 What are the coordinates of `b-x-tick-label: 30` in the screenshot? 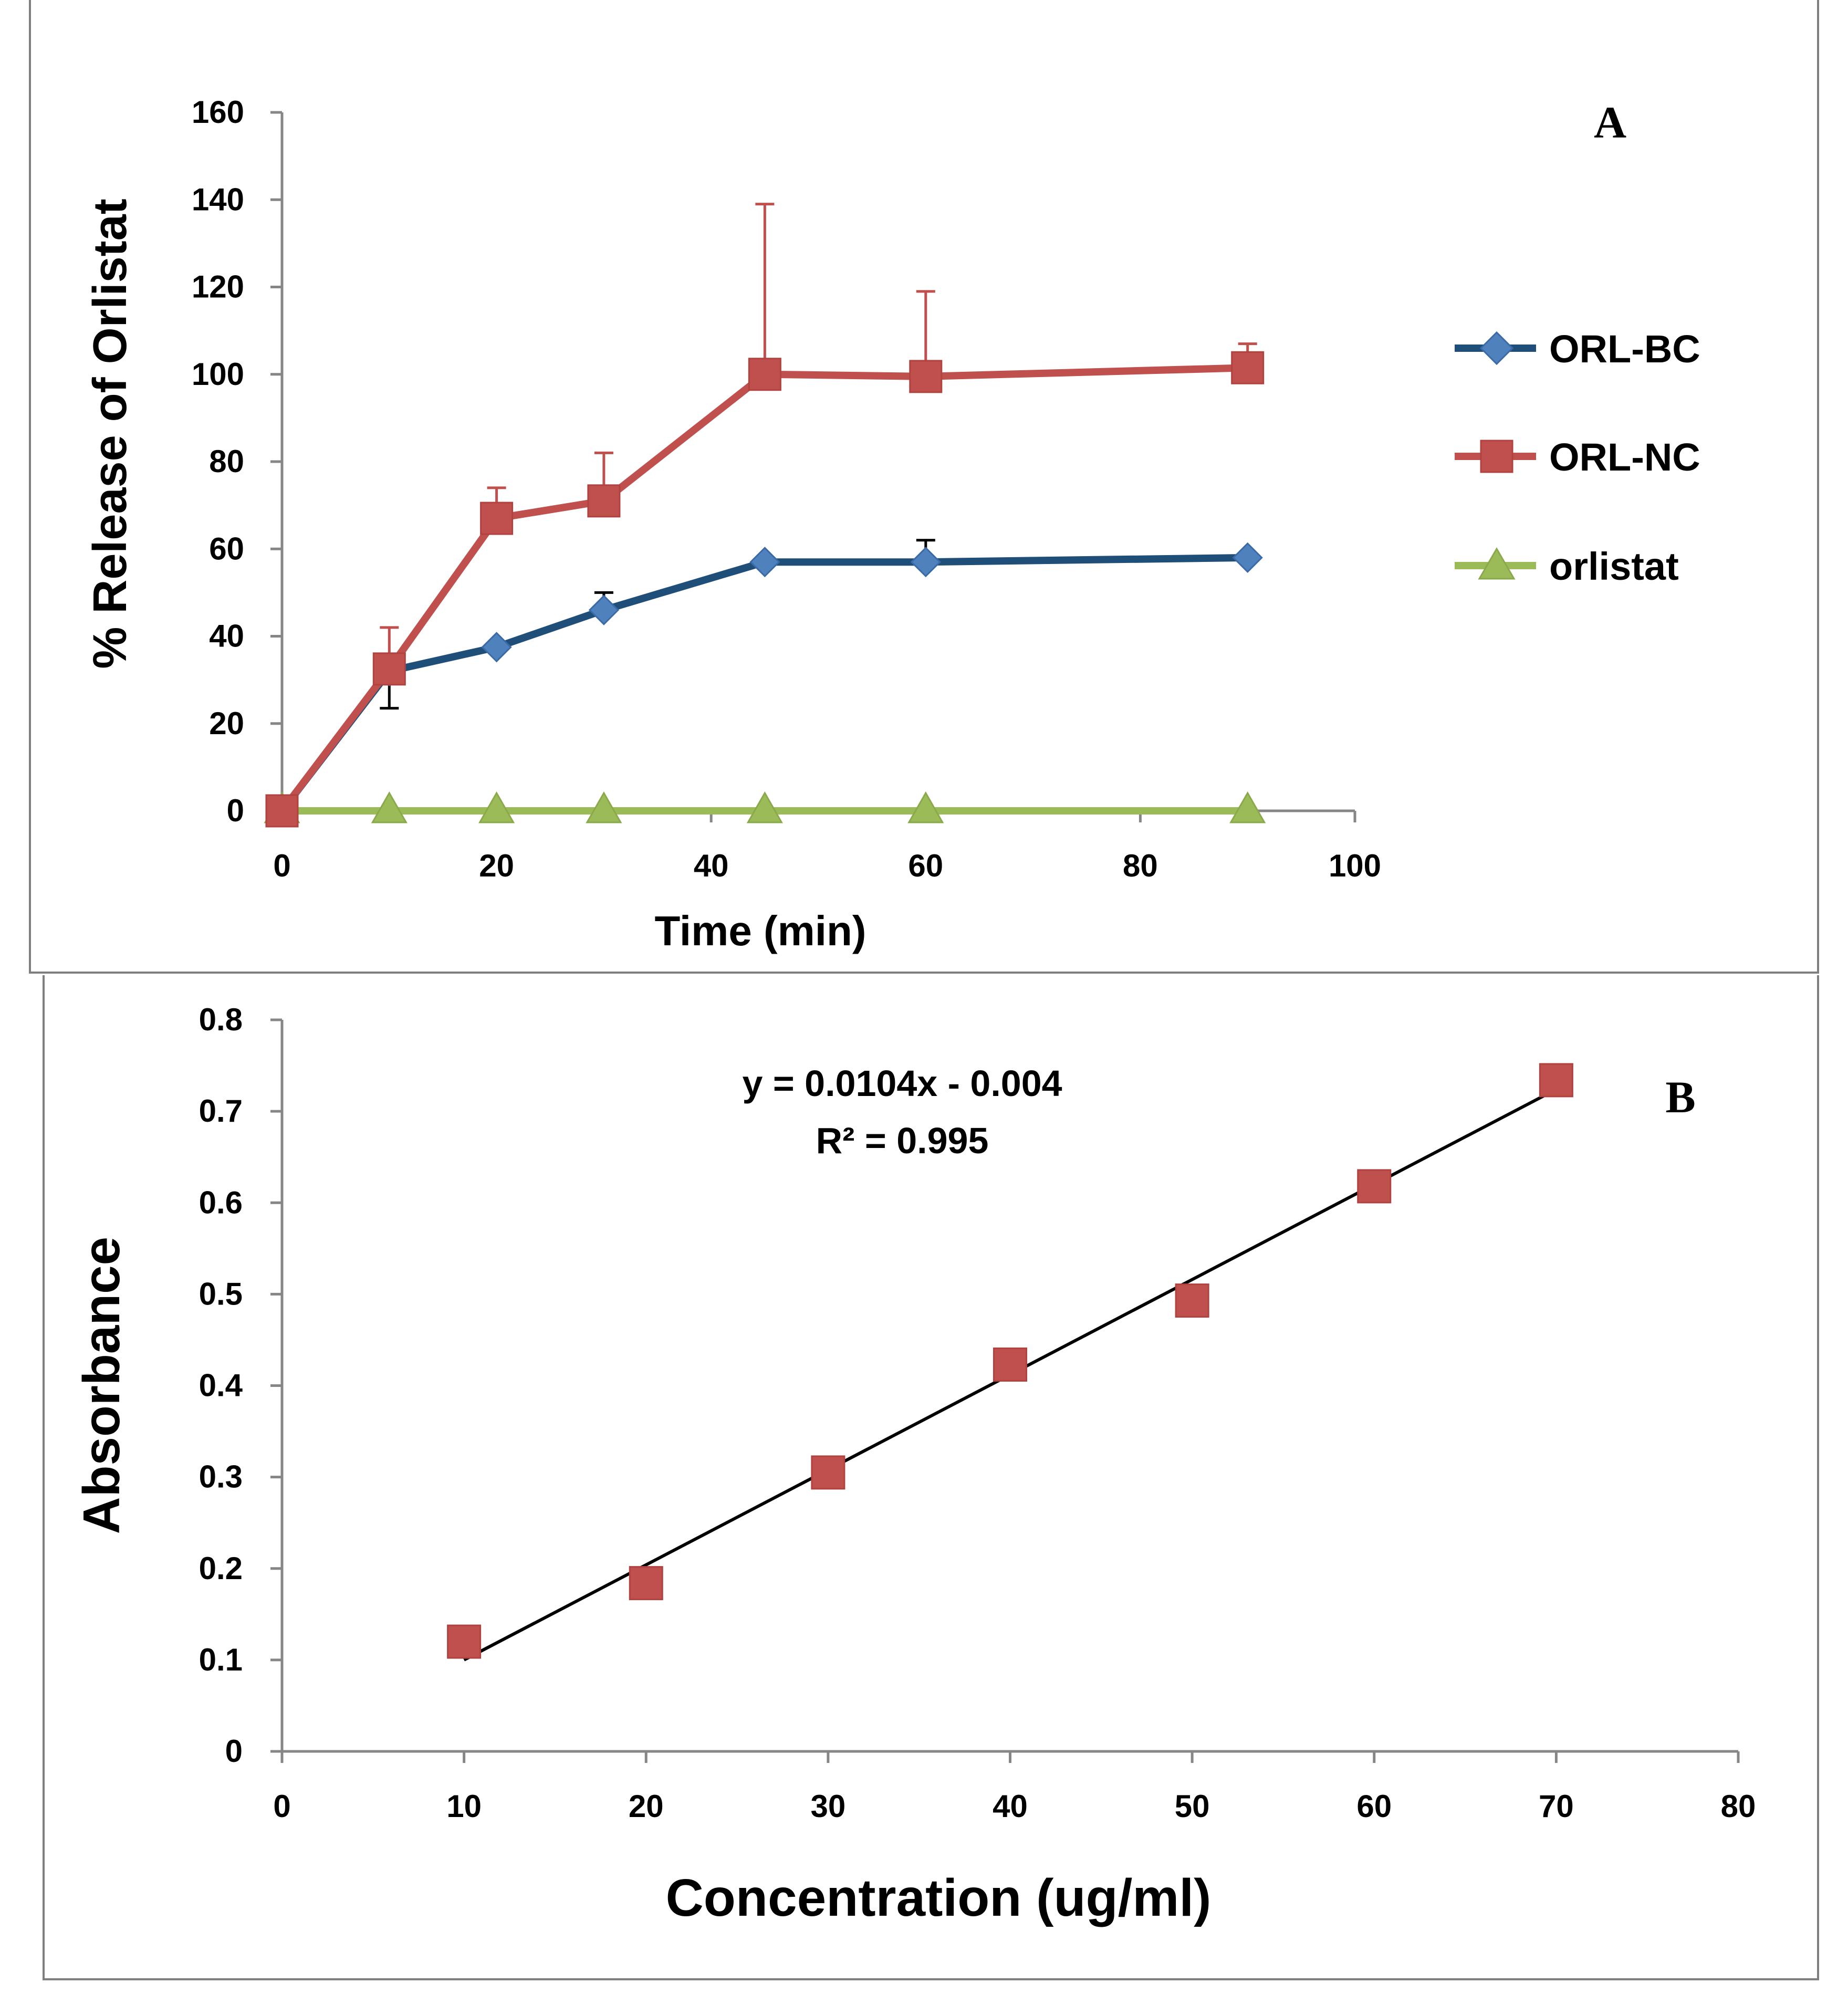 It's located at (828, 1806).